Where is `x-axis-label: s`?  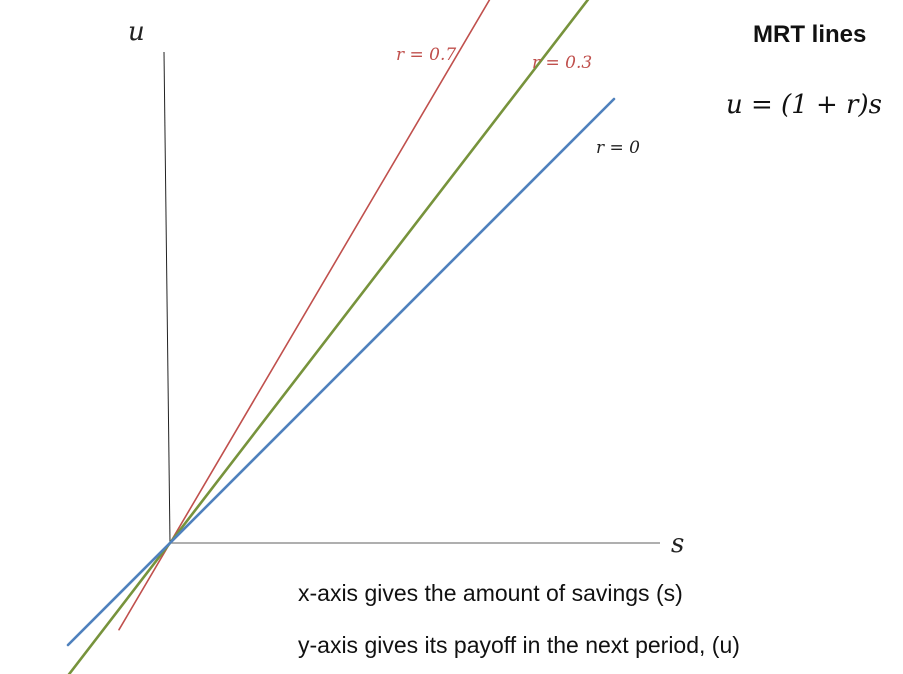 x-axis-label: s is located at coordinates (677, 544).